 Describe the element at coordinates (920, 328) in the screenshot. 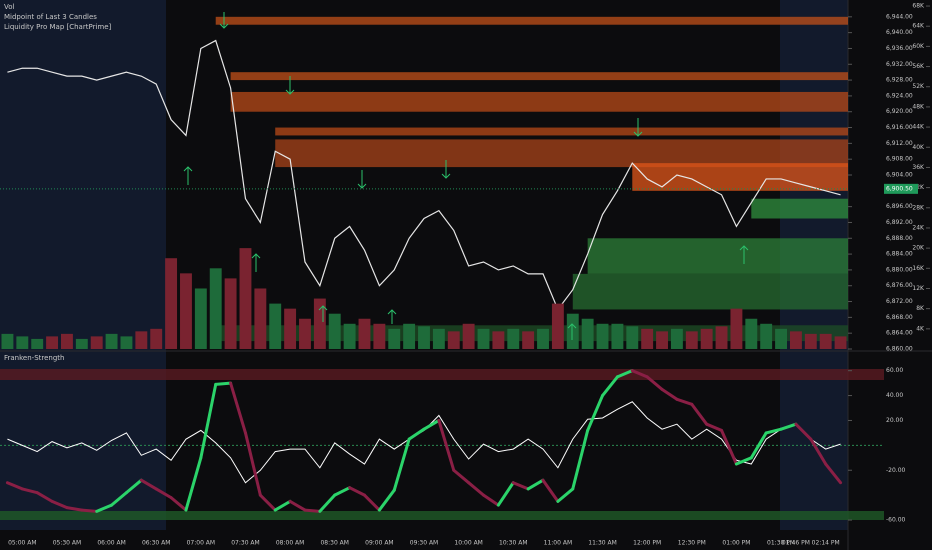

I see `y2-tick-label: 4K` at that location.